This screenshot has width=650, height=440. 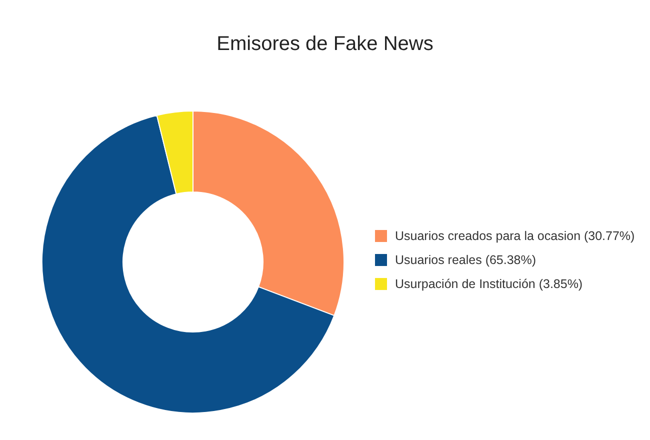 What do you see at coordinates (515, 236) in the screenshot?
I see `legend-label: Usuarios creados para la ocasion (30.77%)` at bounding box center [515, 236].